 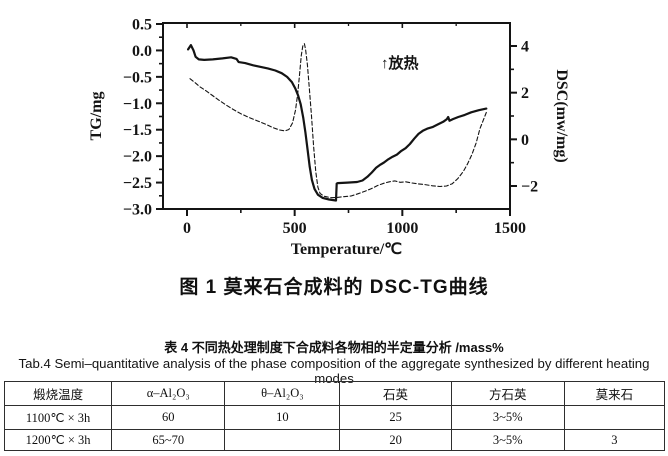 I want to click on table-row: 1100℃ × 3h 60 10 25 3~5%, so click(x=334, y=417).